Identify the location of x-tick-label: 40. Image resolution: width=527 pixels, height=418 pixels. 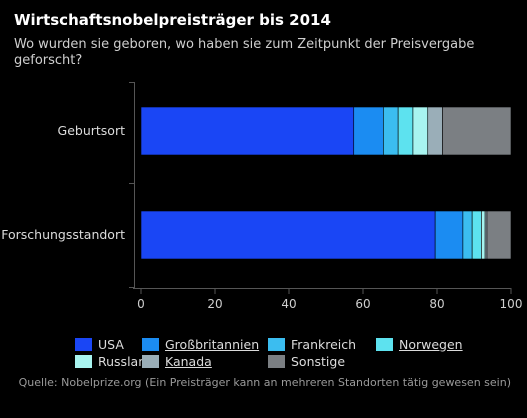
(288, 304).